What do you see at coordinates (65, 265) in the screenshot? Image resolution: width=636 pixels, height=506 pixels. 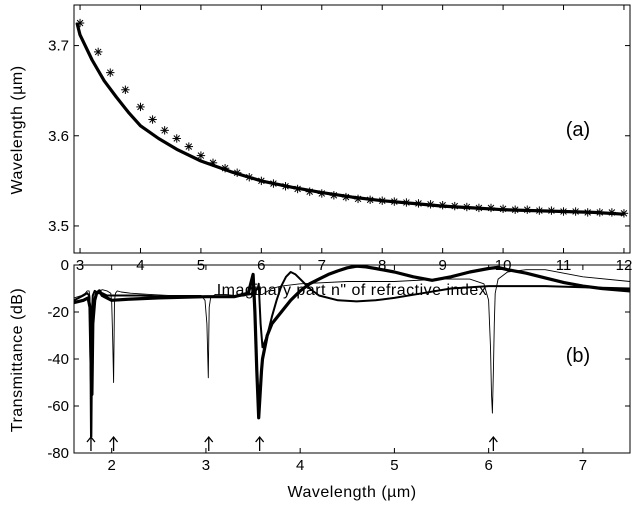 I see `panel-b-ytick-label: 0` at bounding box center [65, 265].